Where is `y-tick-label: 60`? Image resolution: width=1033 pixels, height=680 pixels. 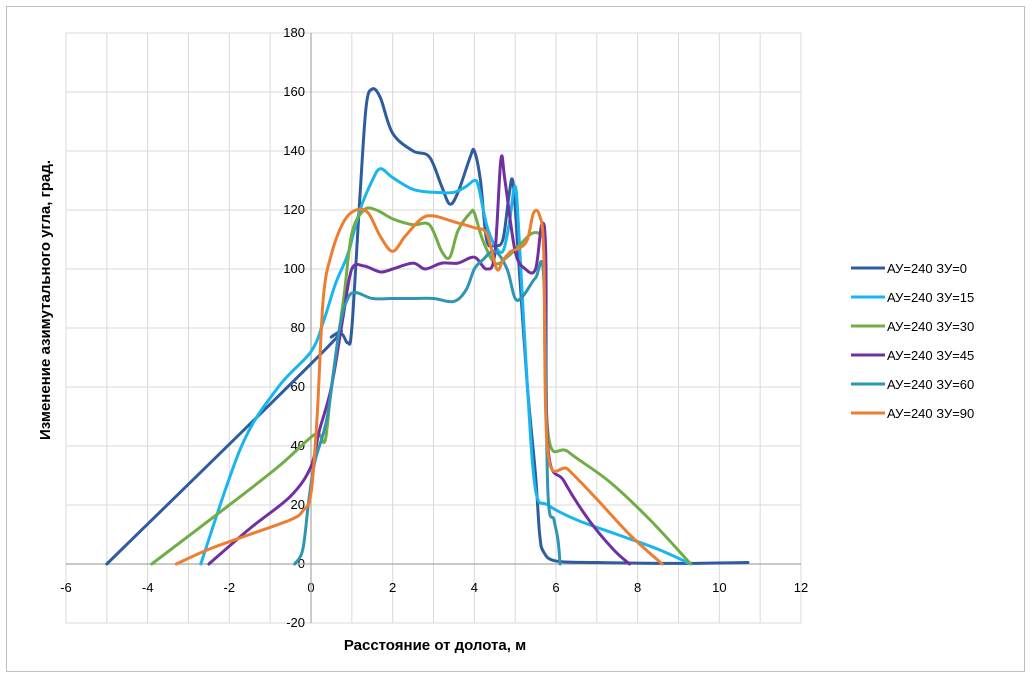 y-tick-label: 60 is located at coordinates (298, 386).